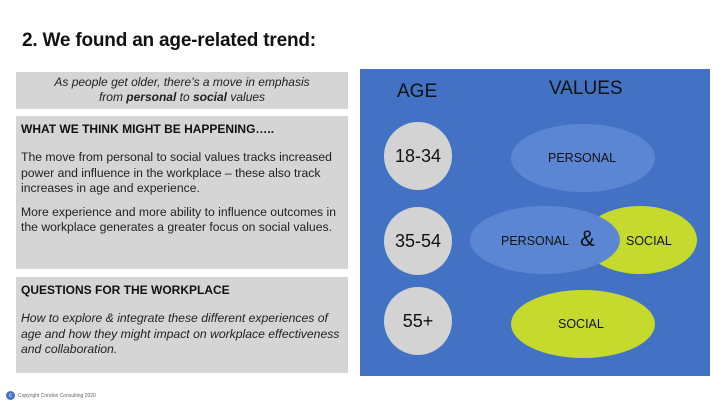 This screenshot has width=720, height=405. I want to click on age-circle-35-54: 35-54, so click(418, 241).